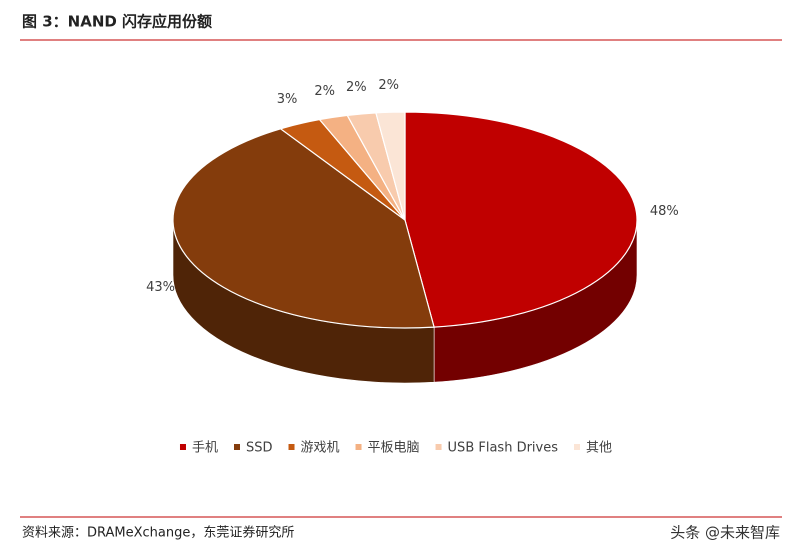 This screenshot has height=557, width=792. Describe the element at coordinates (599, 448) in the screenshot. I see `legend-label: 其他` at that location.